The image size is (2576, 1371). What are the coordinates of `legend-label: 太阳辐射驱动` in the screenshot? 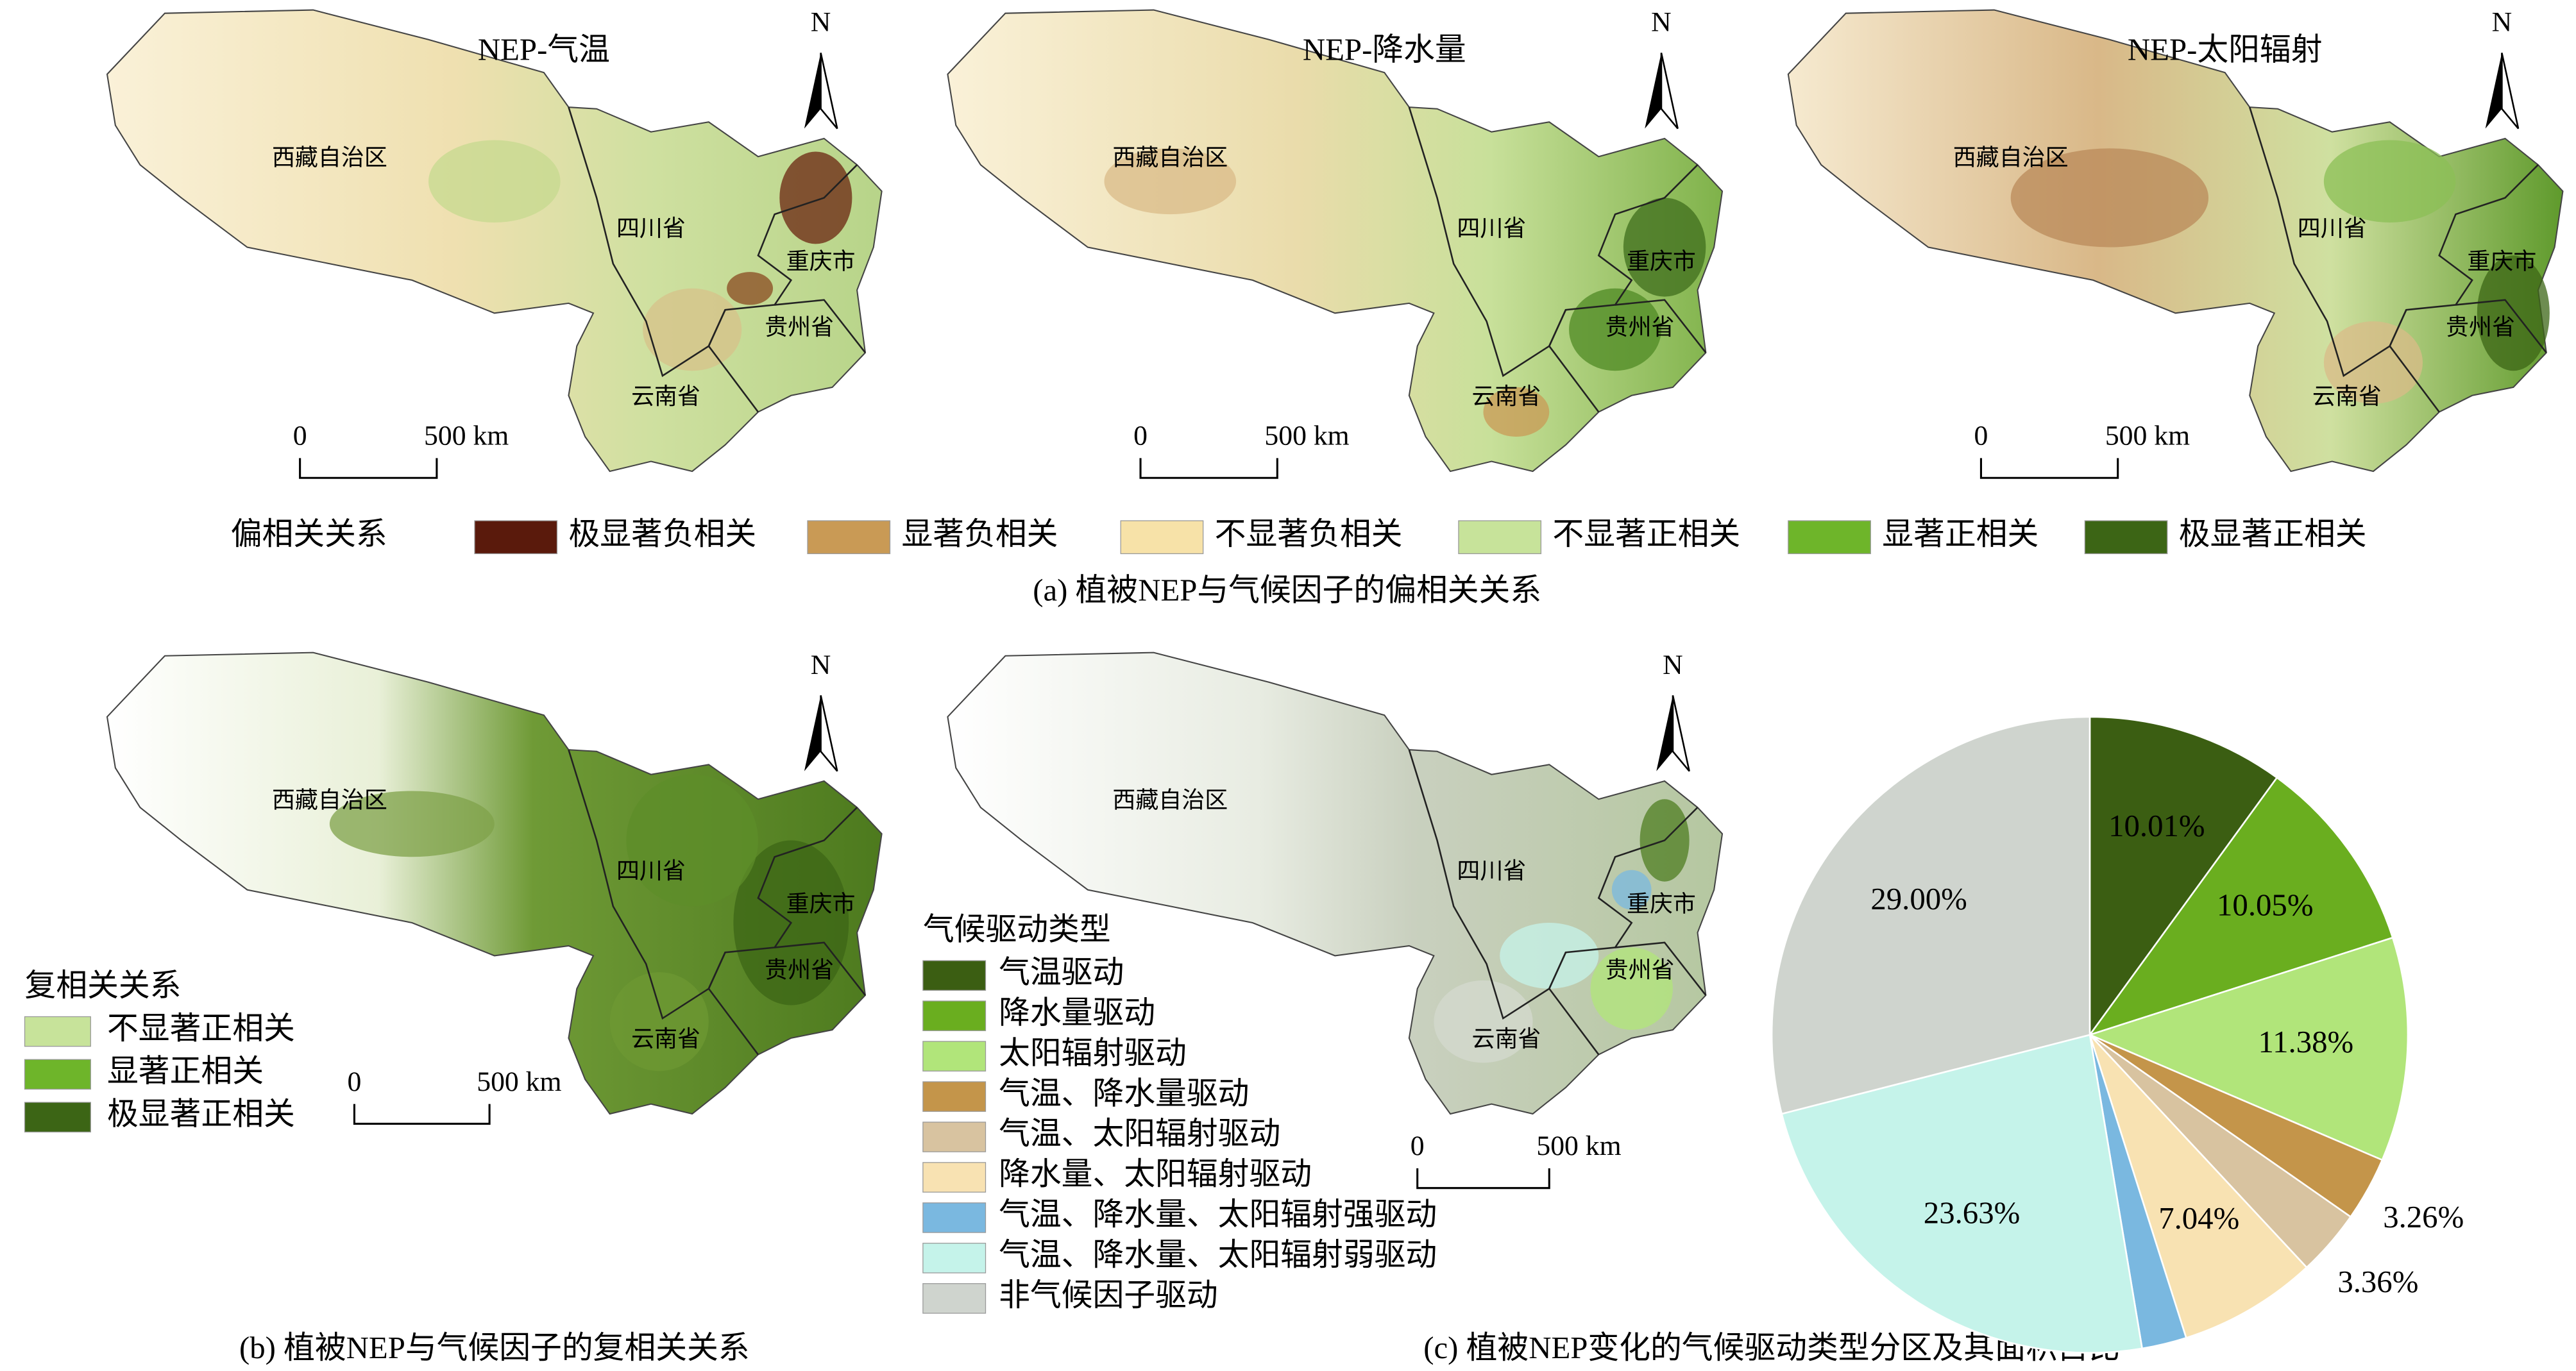 It's located at (1093, 1053).